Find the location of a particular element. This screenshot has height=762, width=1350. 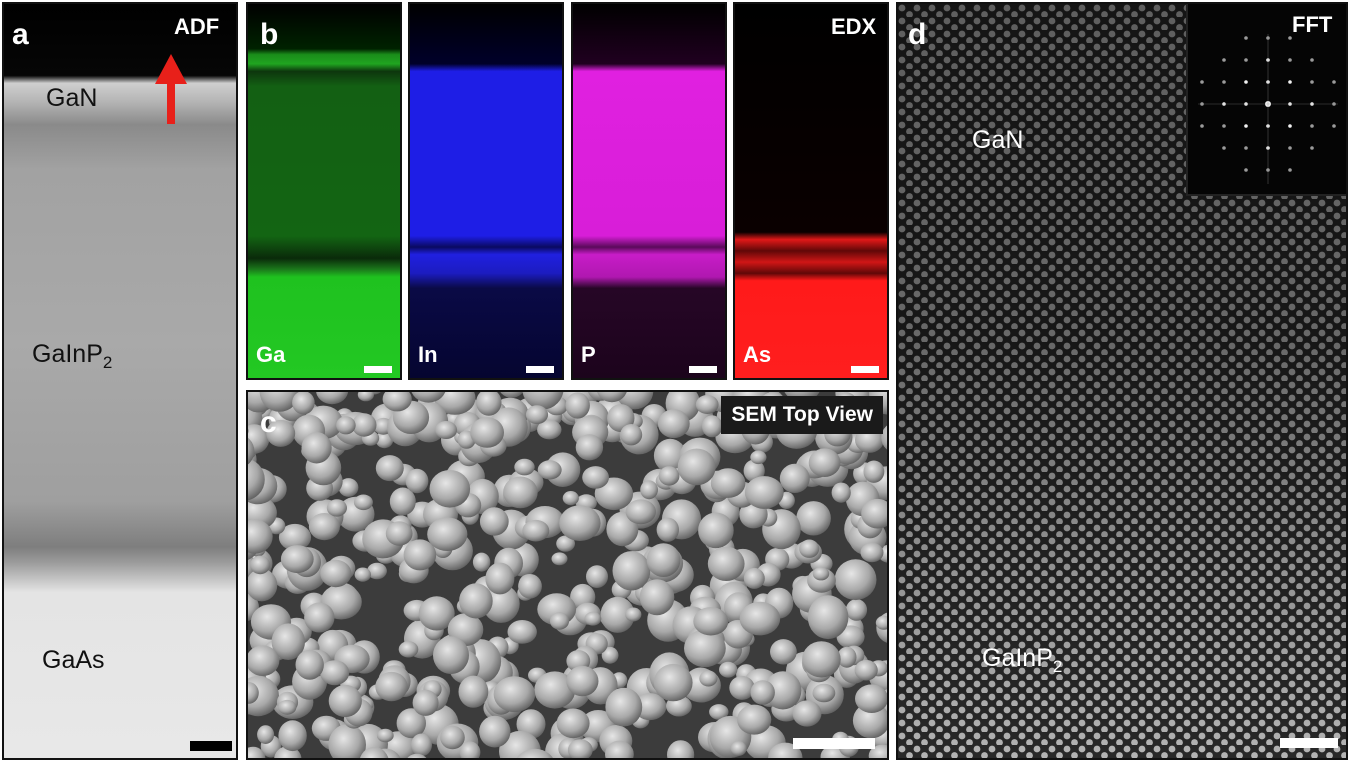

fft-pattern-image is located at coordinates (1268, 109).